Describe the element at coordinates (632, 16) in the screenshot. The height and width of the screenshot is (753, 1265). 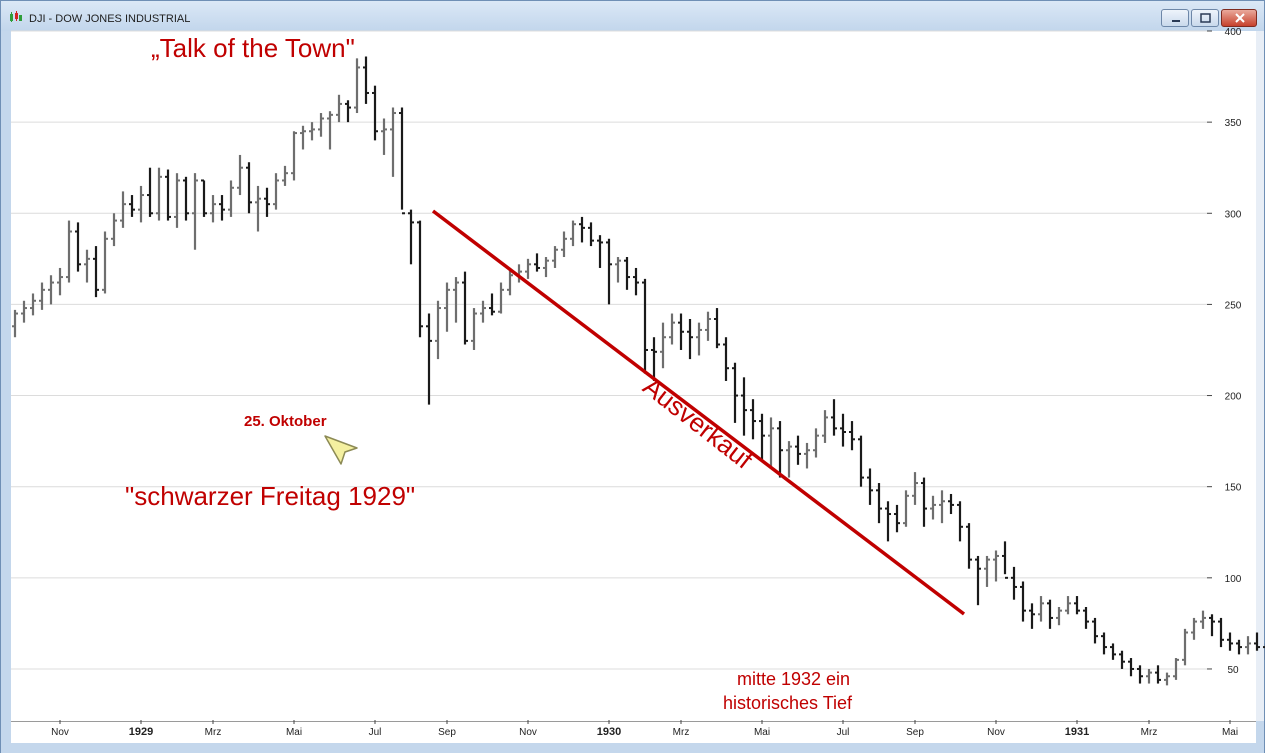
I see `title-bar: DJI - DOW JONES INDUSTRIAL` at that location.